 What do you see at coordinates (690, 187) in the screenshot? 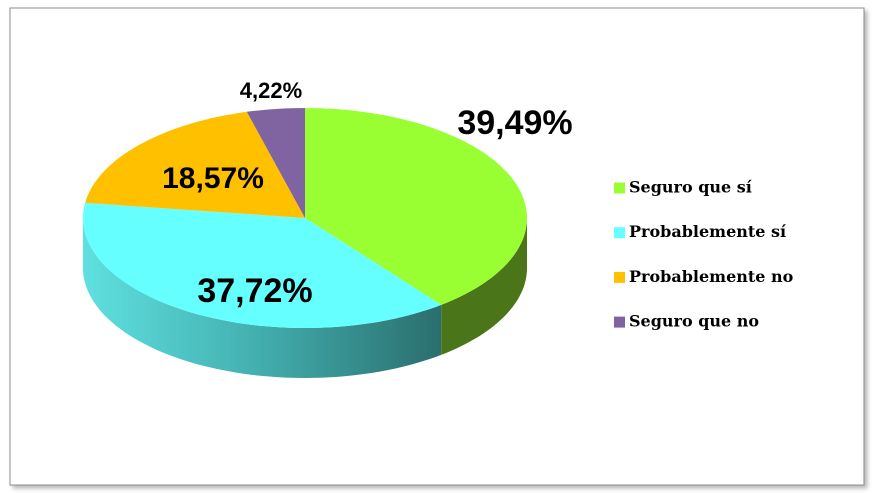
I see `legend-label: Seguro que sí` at bounding box center [690, 187].